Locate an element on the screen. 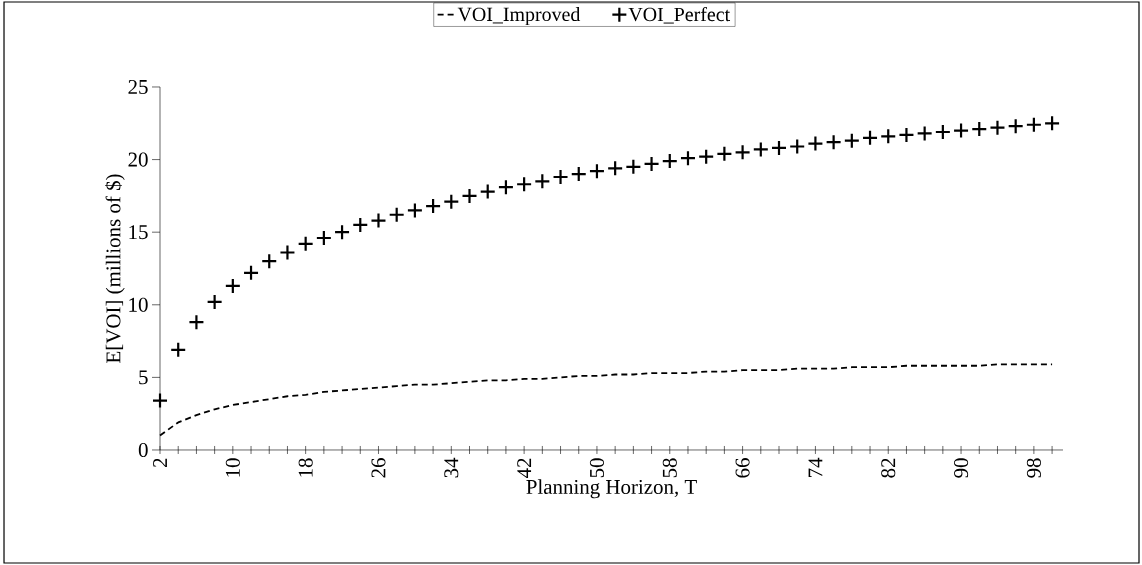 This screenshot has width=1142, height=565. x-tick-label: 74 is located at coordinates (815, 467).